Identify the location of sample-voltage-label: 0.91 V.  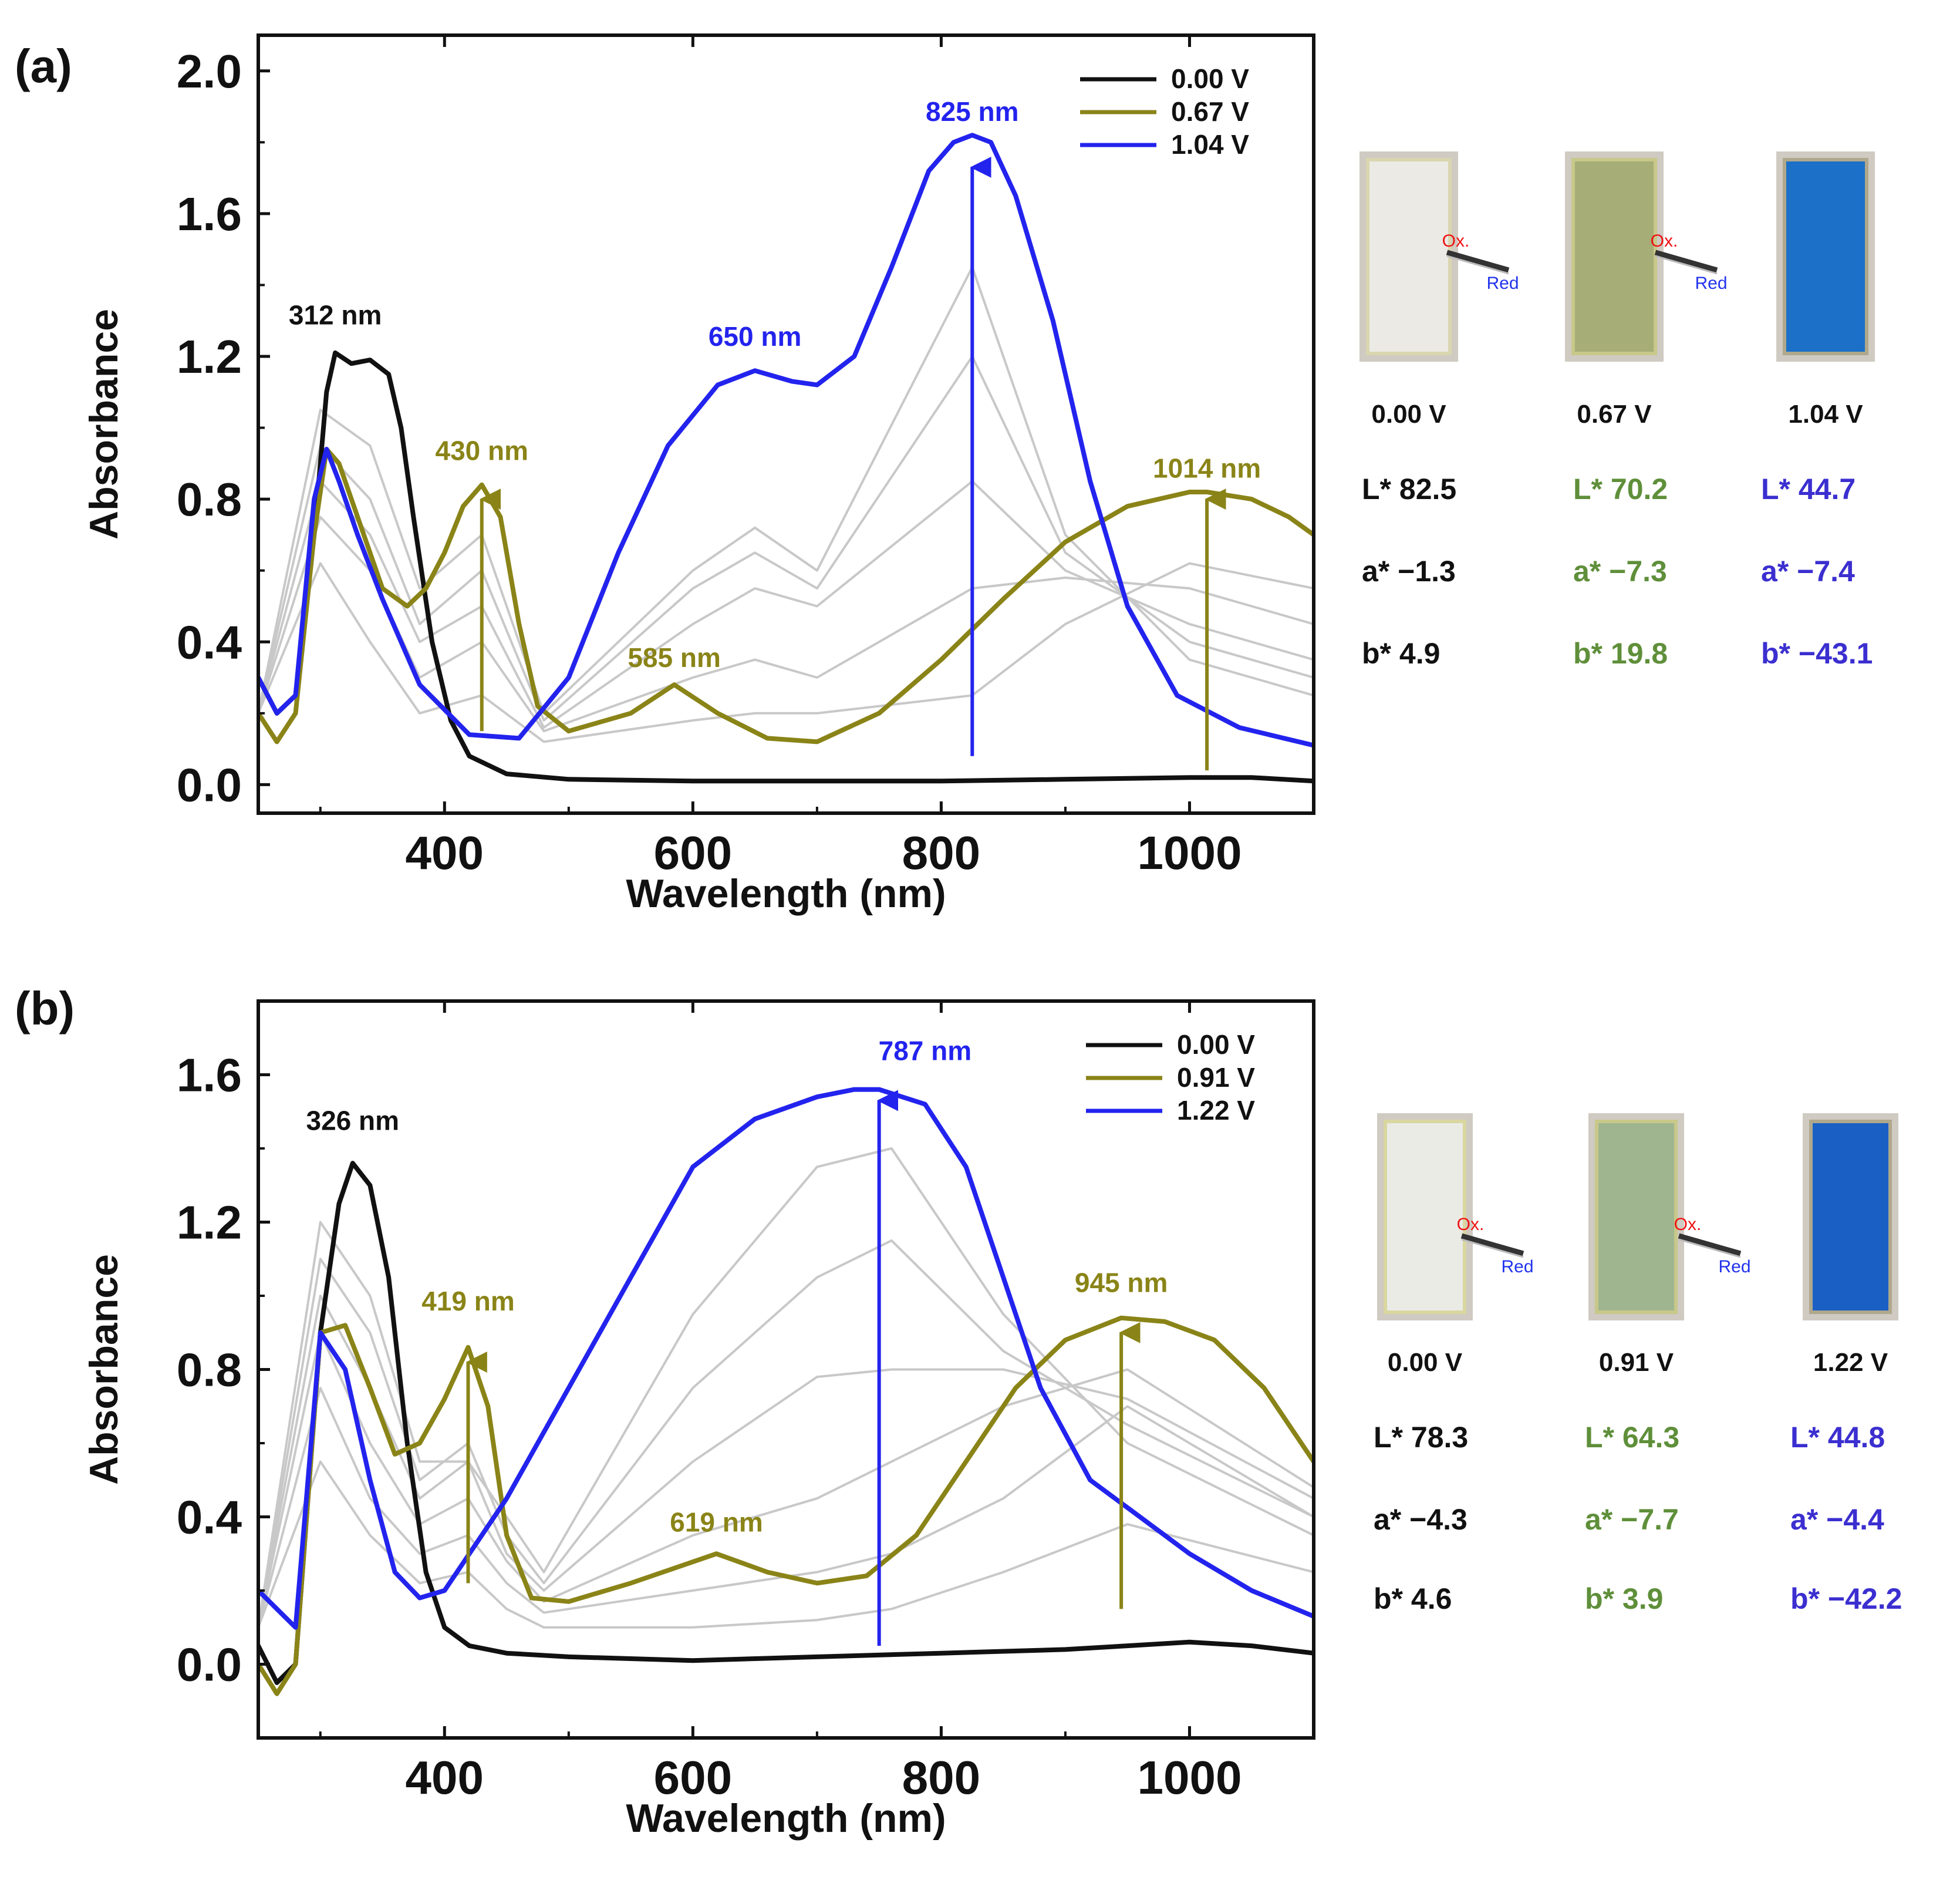
(1636, 1362).